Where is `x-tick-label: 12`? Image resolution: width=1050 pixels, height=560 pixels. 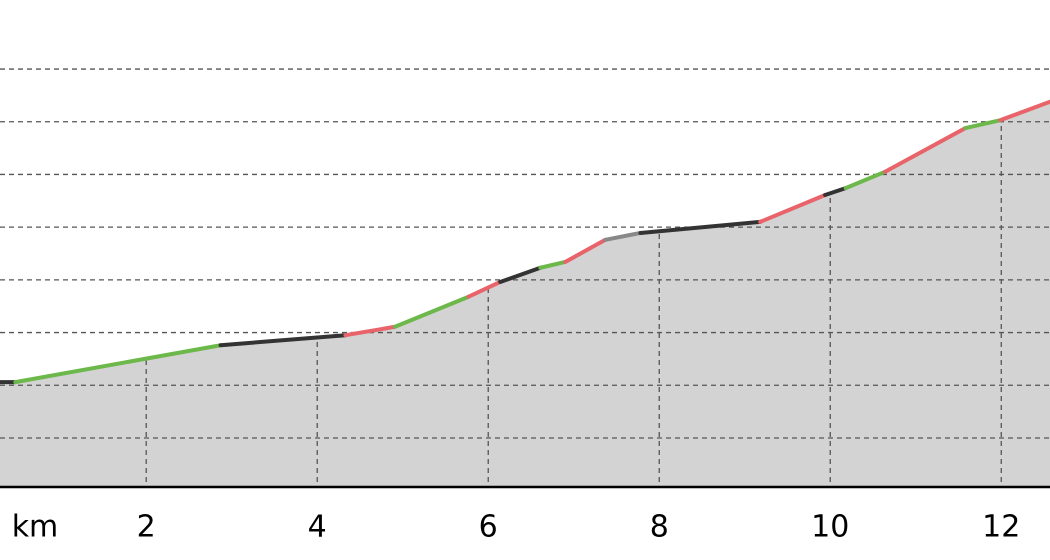 x-tick-label: 12 is located at coordinates (1001, 527).